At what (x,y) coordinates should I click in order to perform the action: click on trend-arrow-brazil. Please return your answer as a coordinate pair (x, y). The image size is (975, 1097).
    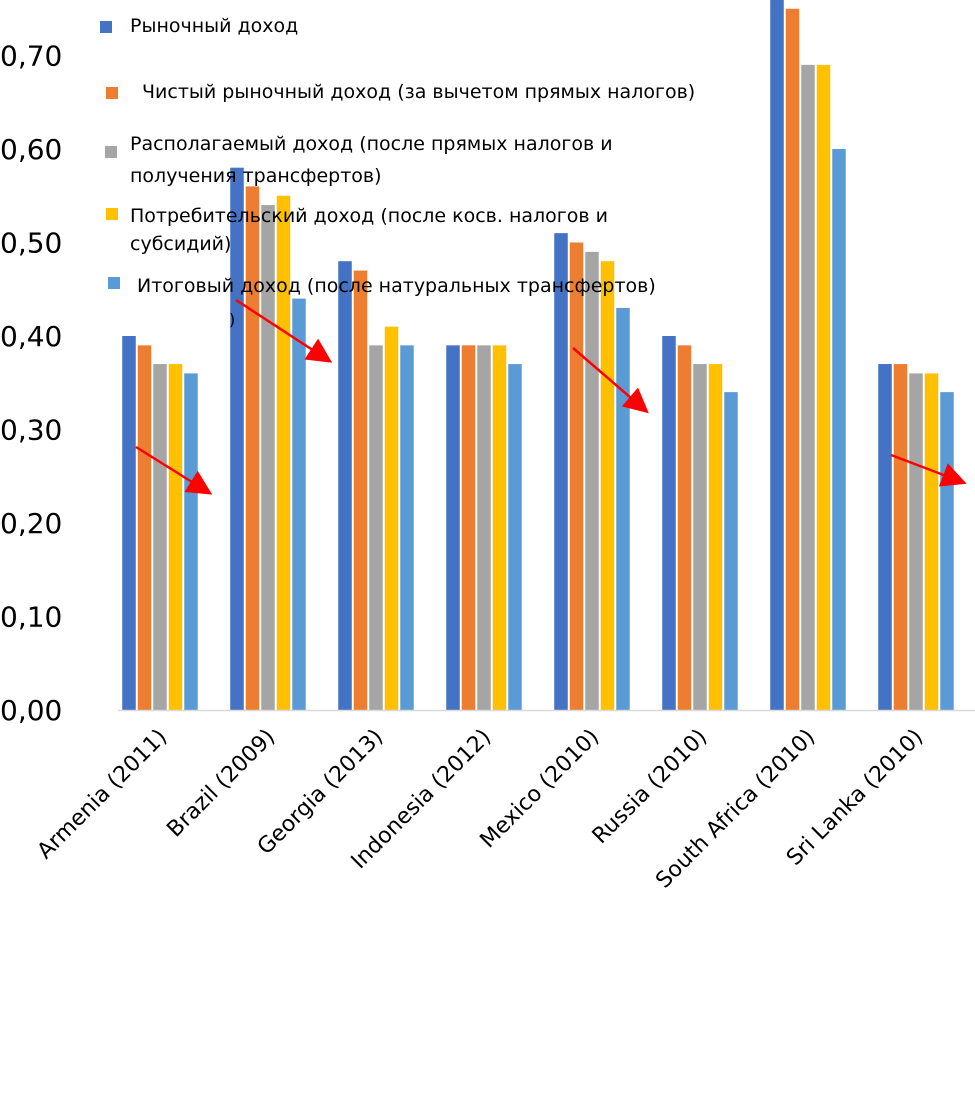
    Looking at the image, I should click on (284, 330).